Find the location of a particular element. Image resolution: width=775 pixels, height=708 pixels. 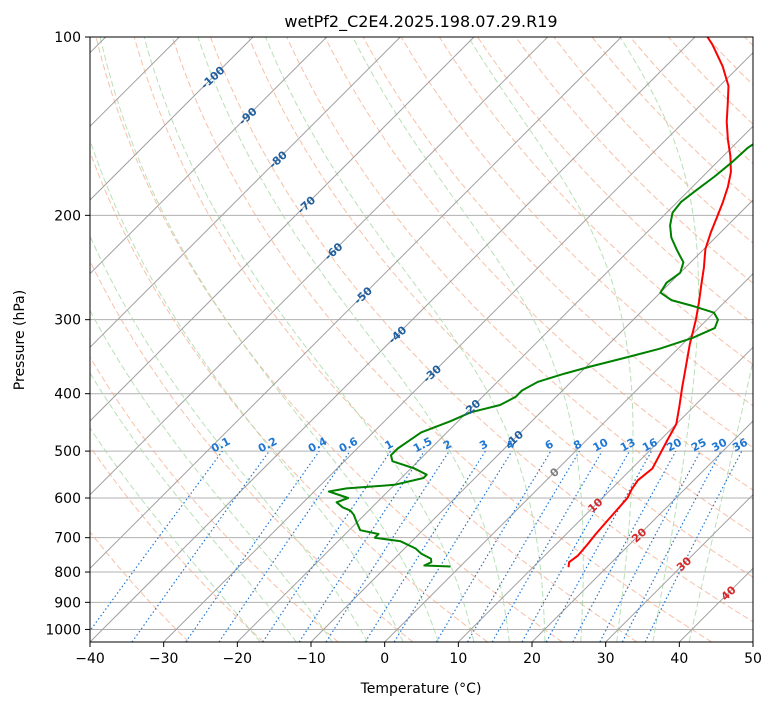

y-axis-label: Pressure (hPa) is located at coordinates (20, 340).